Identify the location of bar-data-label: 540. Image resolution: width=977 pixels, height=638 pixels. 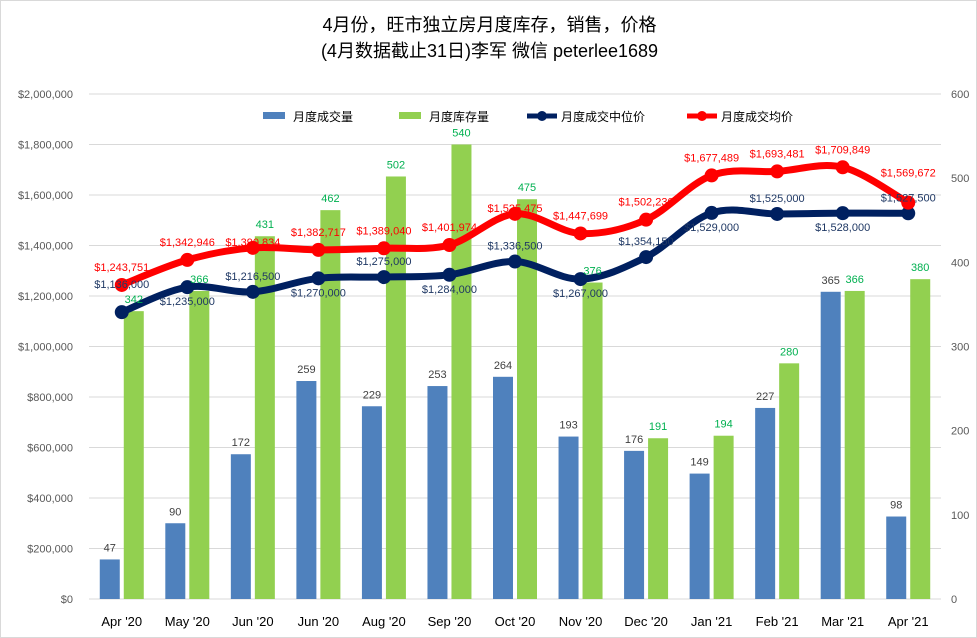
(461, 134).